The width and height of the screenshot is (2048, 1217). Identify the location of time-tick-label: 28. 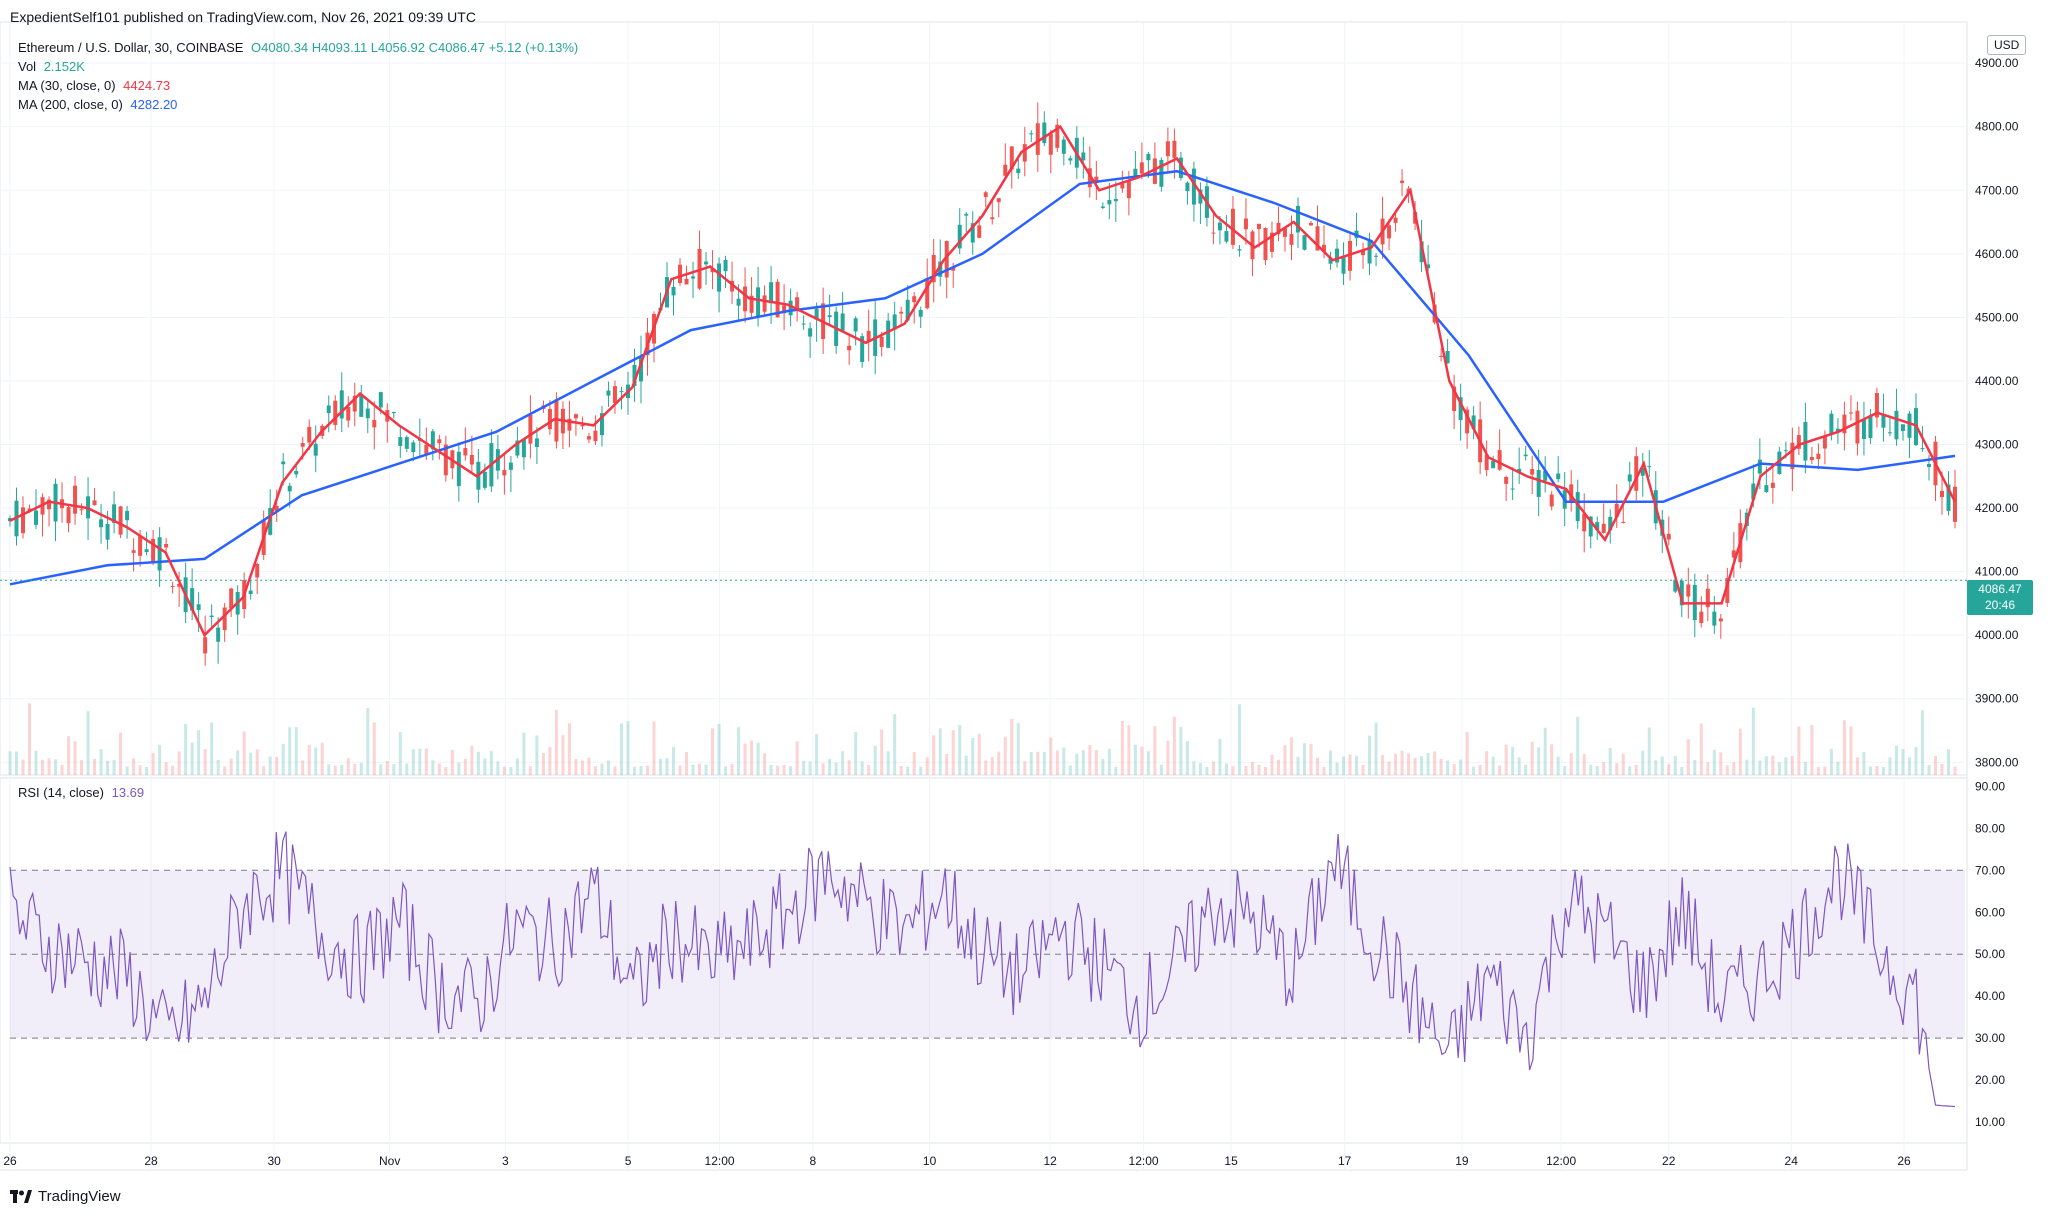
(151, 1161).